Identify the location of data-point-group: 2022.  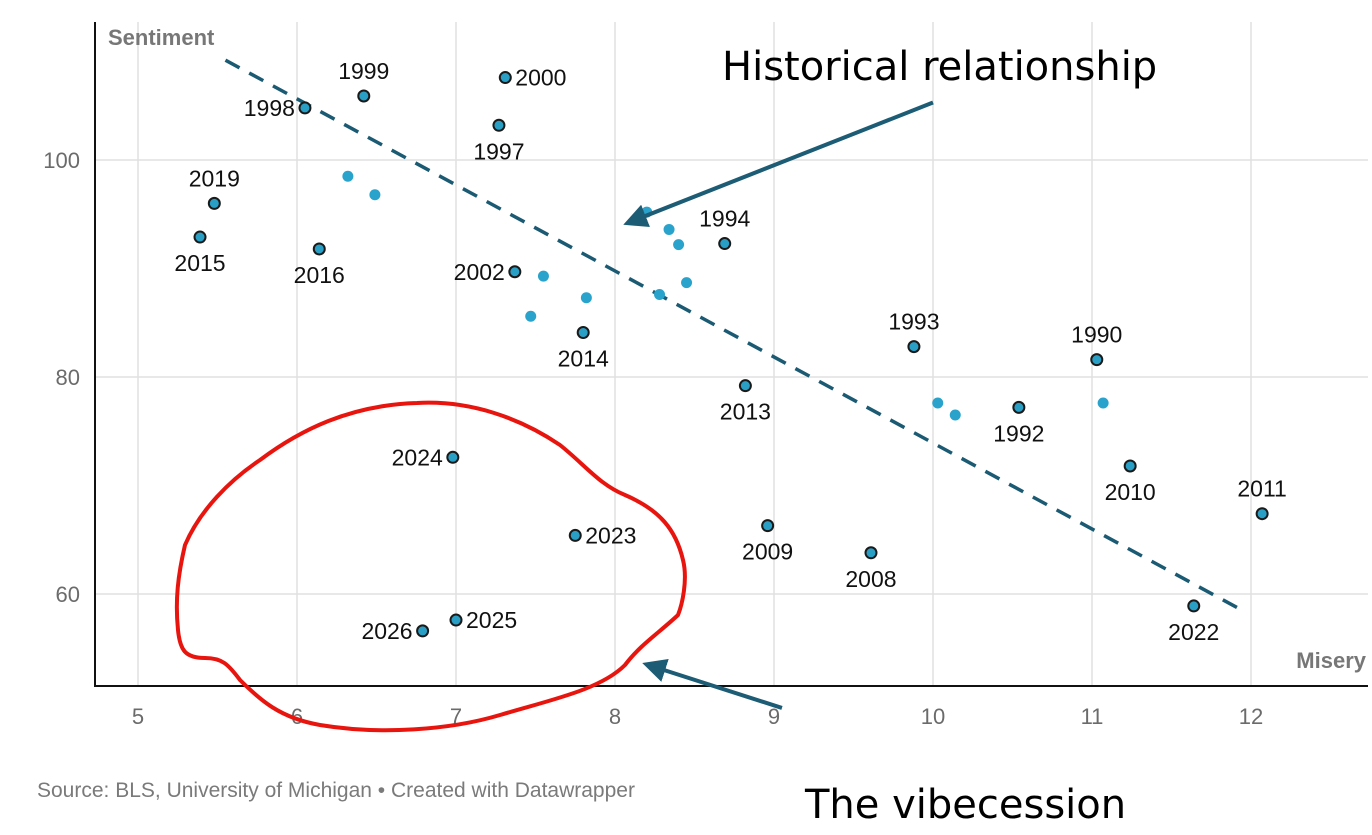
(1193, 622).